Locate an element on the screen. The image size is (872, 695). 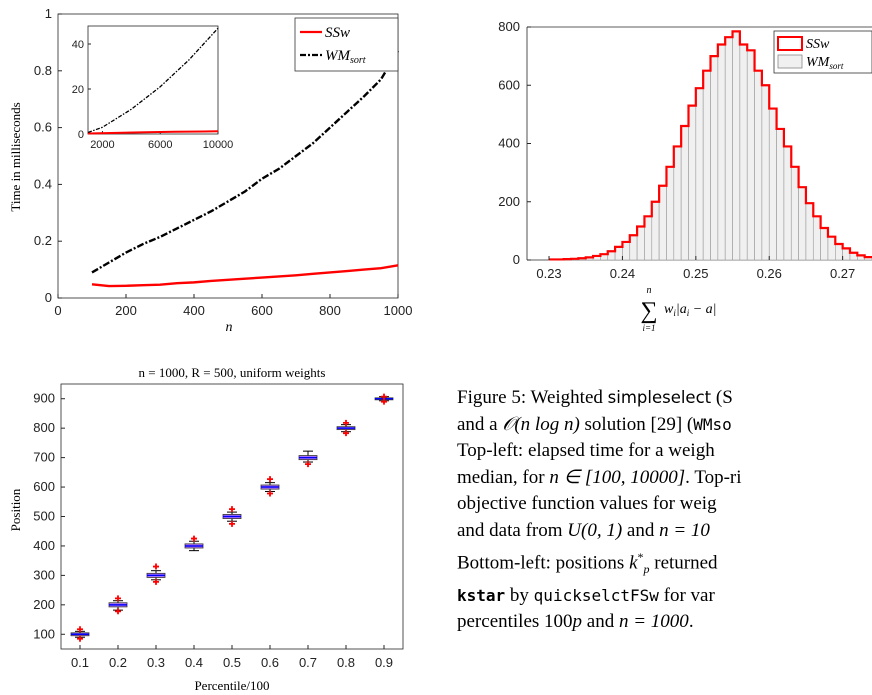
tl-inset-x-tick-label: 6000 is located at coordinates (160, 145).